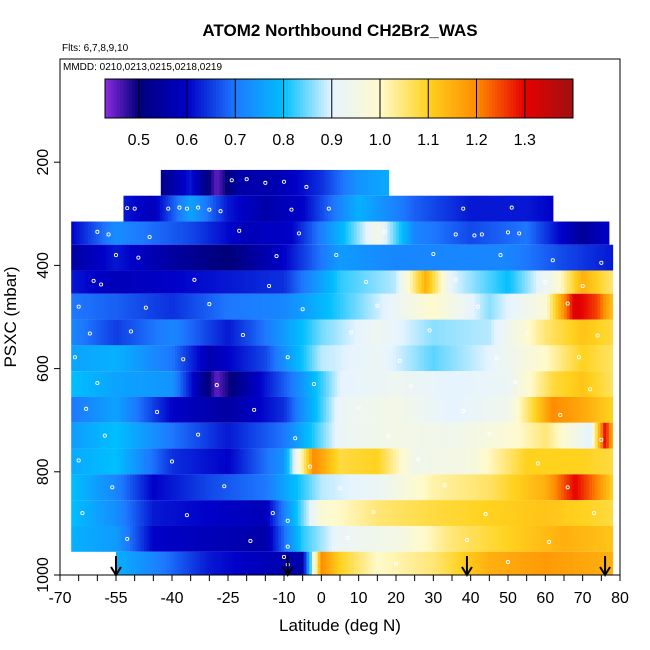 This screenshot has height=650, width=650. I want to click on y-tick-label: 400, so click(43, 265).